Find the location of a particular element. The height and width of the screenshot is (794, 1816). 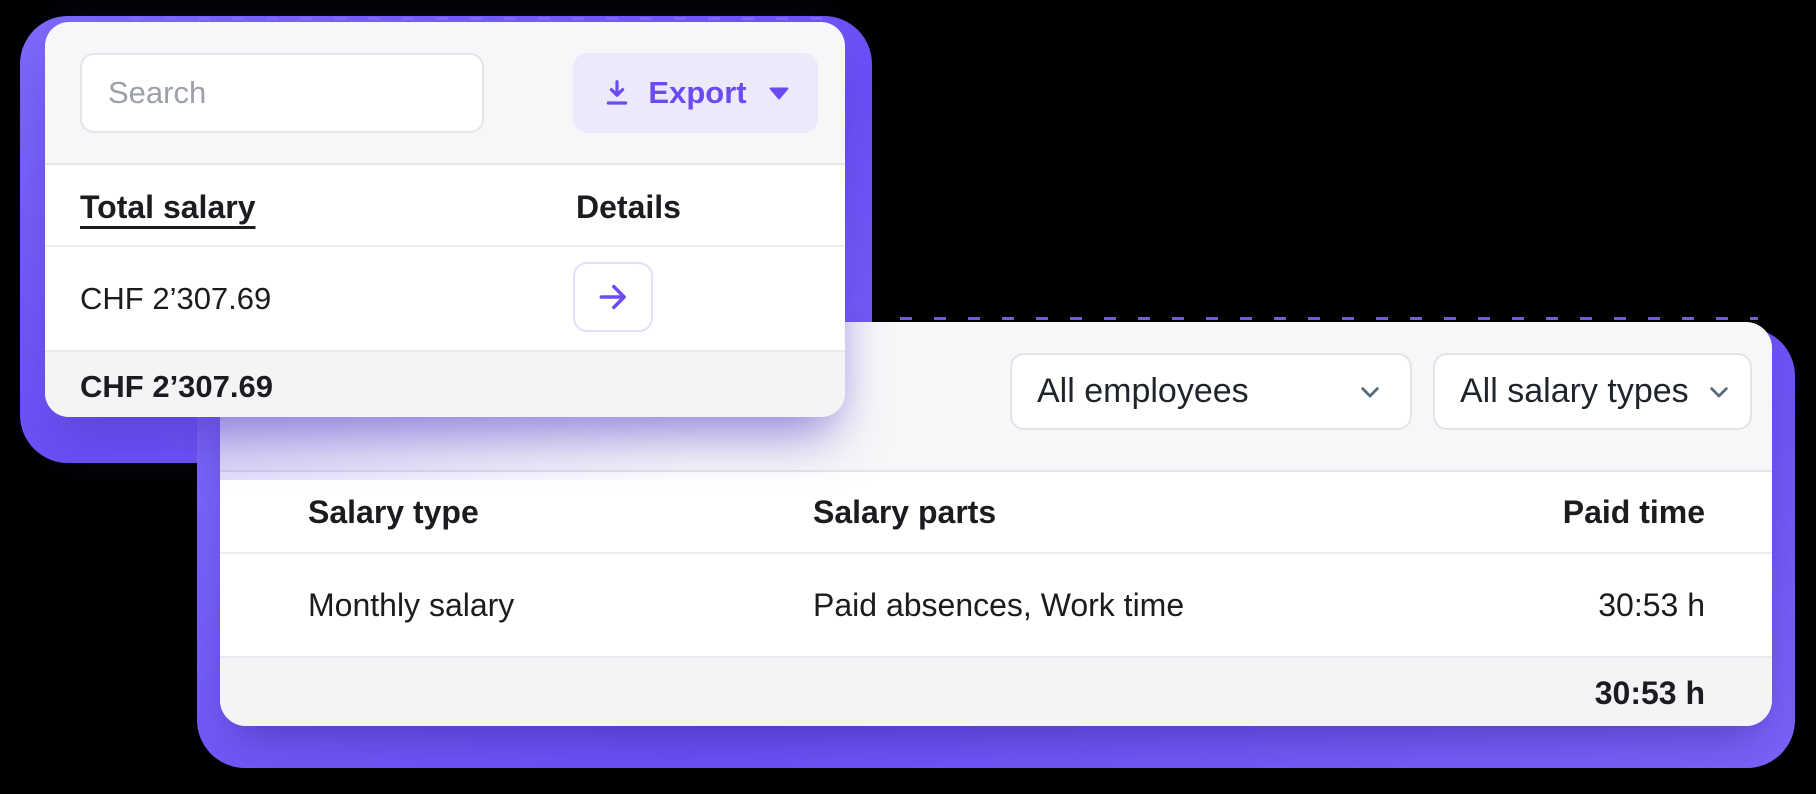

table-row-total-salary: CHF 2’307.69 is located at coordinates (176, 298).